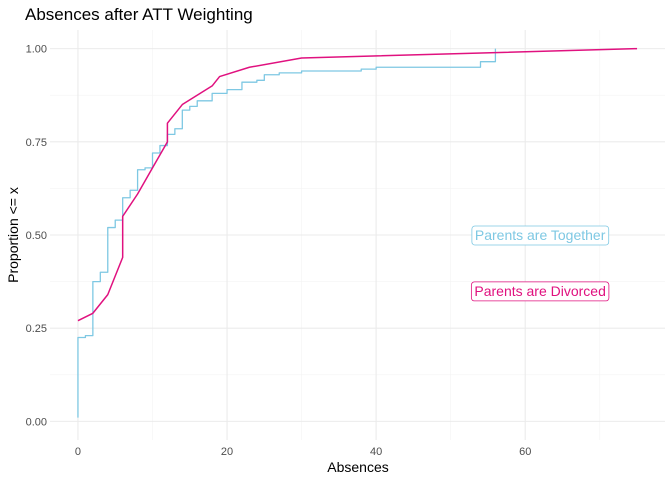  Describe the element at coordinates (36, 329) in the screenshot. I see `y-tick-label: 0.25` at that location.